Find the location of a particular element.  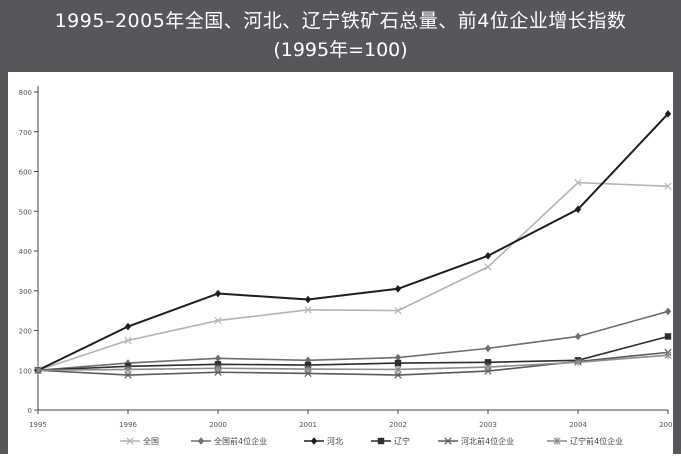

x-tick-label: 1996 is located at coordinates (128, 425).